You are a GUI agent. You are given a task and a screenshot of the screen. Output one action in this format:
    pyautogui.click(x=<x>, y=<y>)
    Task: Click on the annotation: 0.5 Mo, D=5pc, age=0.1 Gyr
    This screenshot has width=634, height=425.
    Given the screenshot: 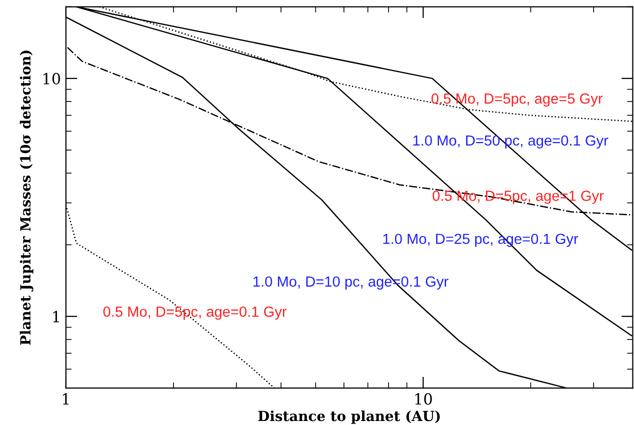 What is the action you would take?
    pyautogui.click(x=195, y=313)
    